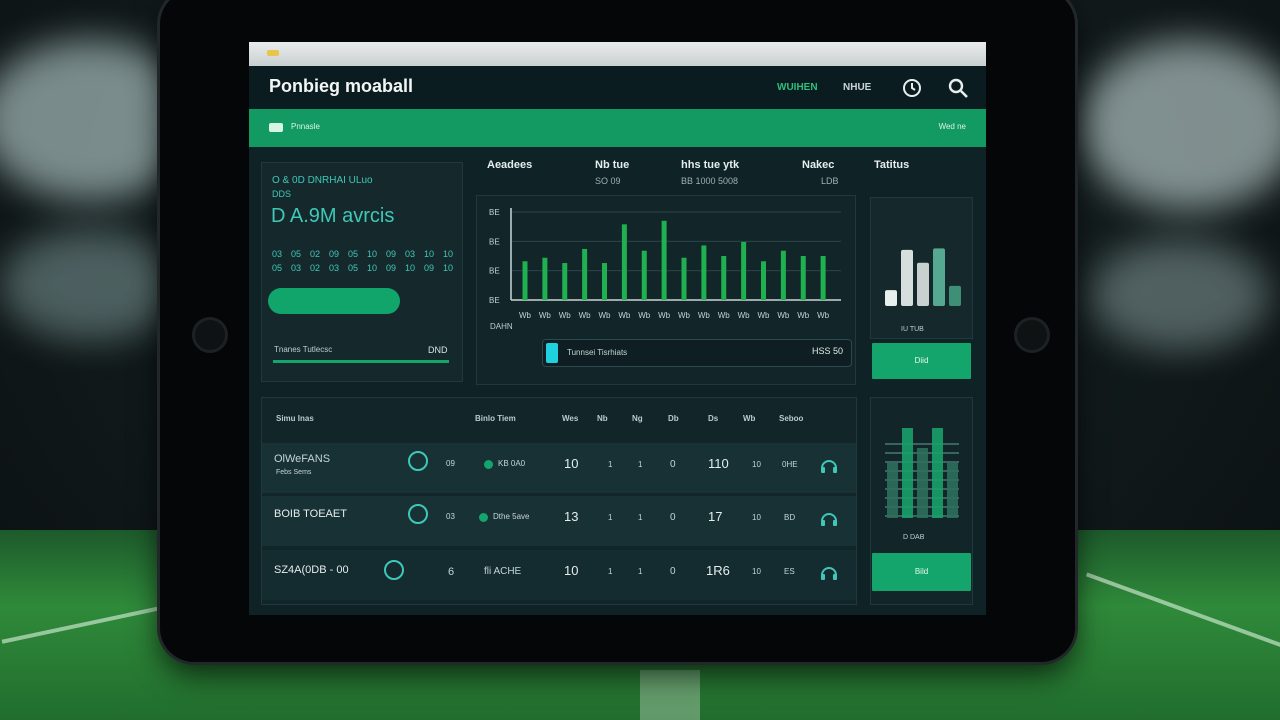 The image size is (1280, 720). I want to click on kpi-sub-4: LDB, so click(830, 181).